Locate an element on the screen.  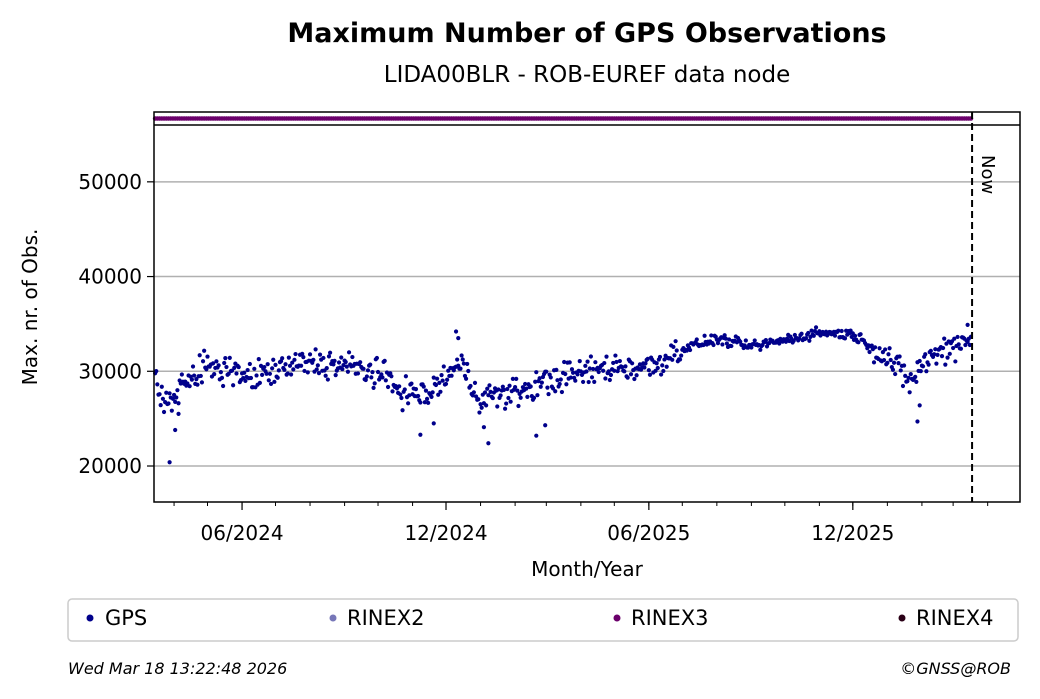
legend-marker-rinex3 is located at coordinates (617, 618).